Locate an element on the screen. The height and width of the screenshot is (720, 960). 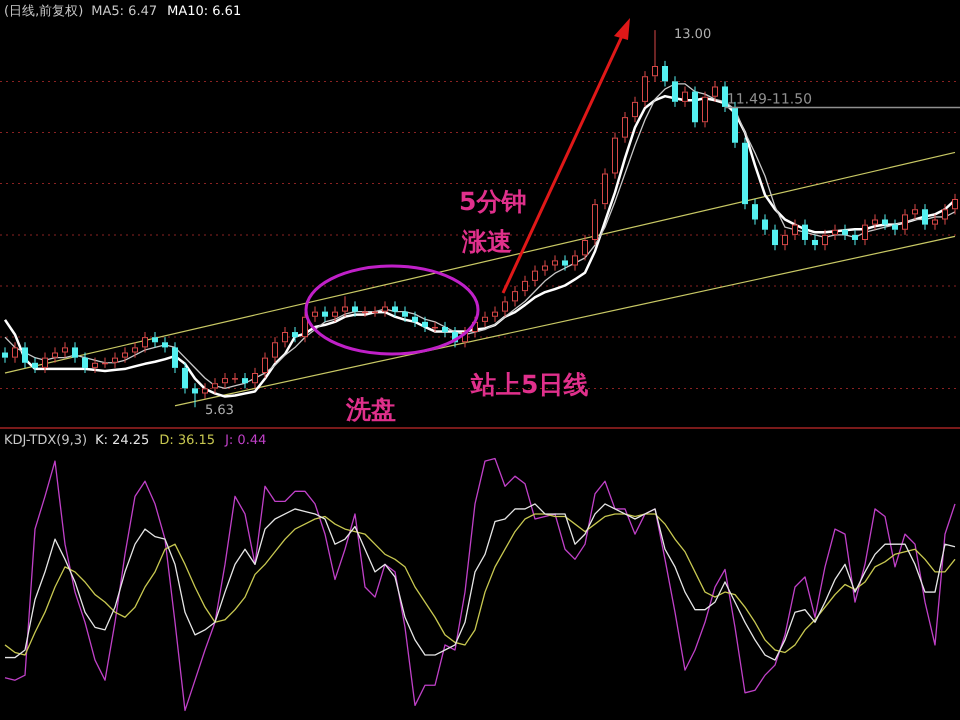
annotation: 洗盘 is located at coordinates (370, 409).